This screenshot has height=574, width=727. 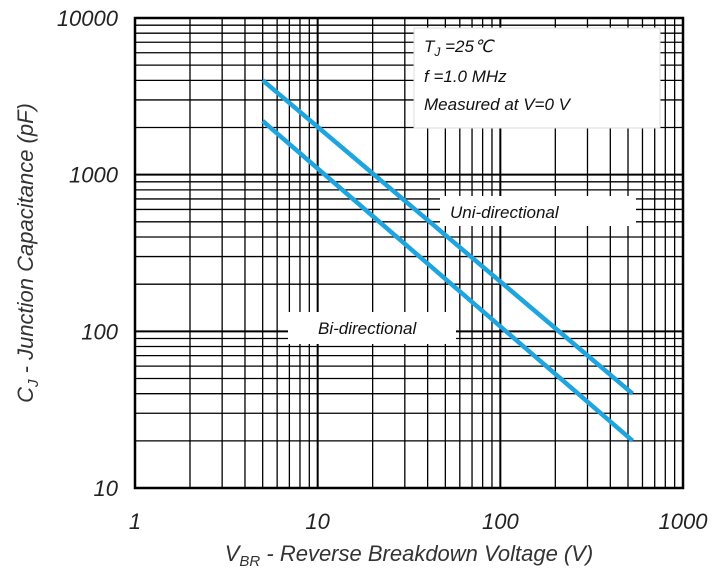 I want to click on conditions-box: TJ =25℃ f =1.0 MHz Measured at V=0 V, so click(x=537, y=78).